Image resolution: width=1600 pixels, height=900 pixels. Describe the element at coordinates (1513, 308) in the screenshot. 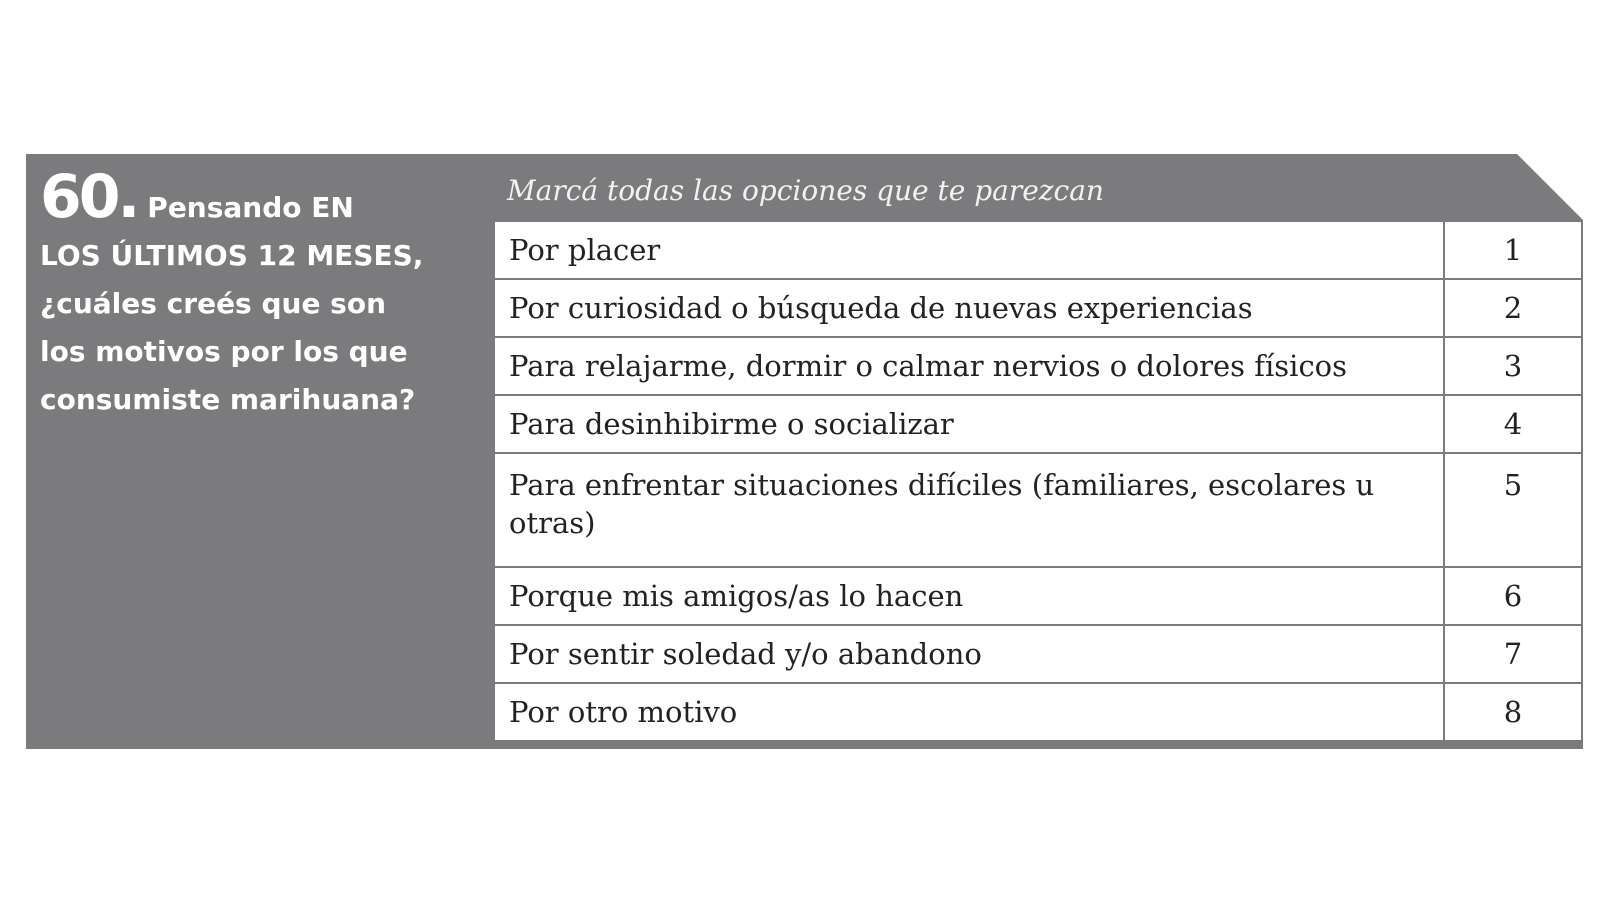

I see `option-code: 2` at that location.